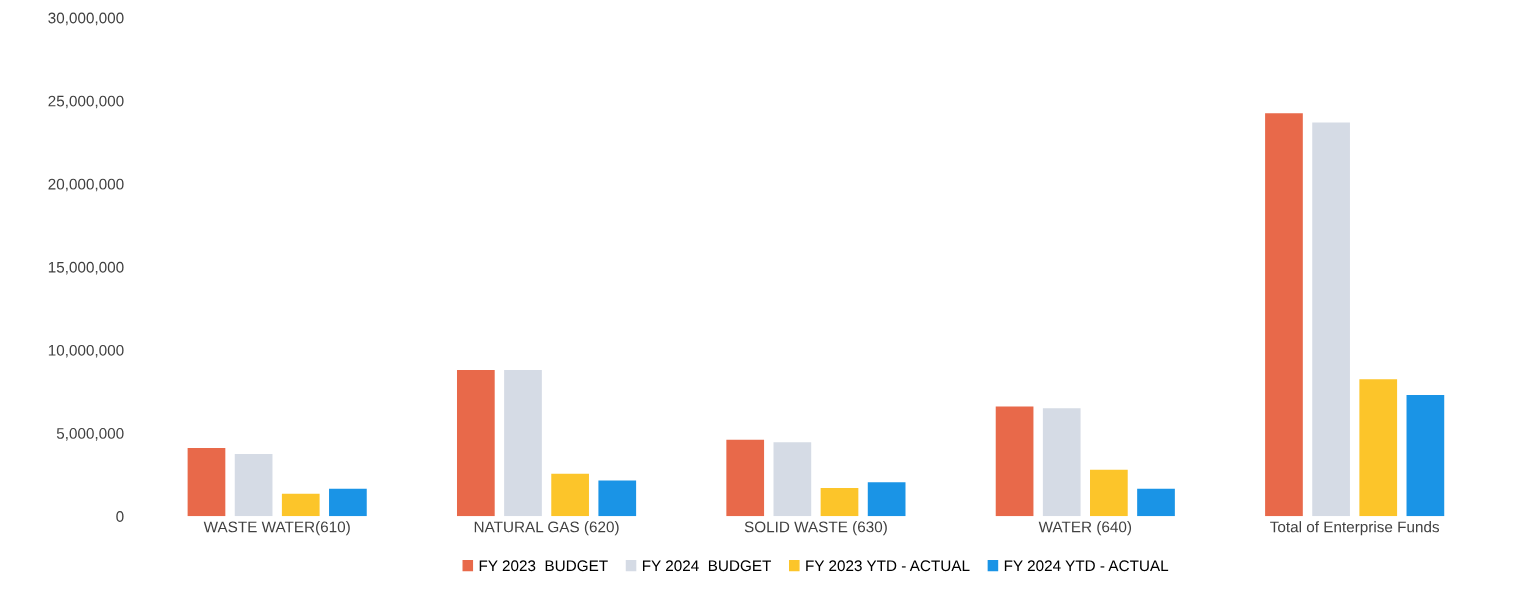 Image resolution: width=1518 pixels, height=590 pixels. Describe the element at coordinates (1086, 566) in the screenshot. I see `legend-label: FY 2024 YTD - ACTUAL` at that location.